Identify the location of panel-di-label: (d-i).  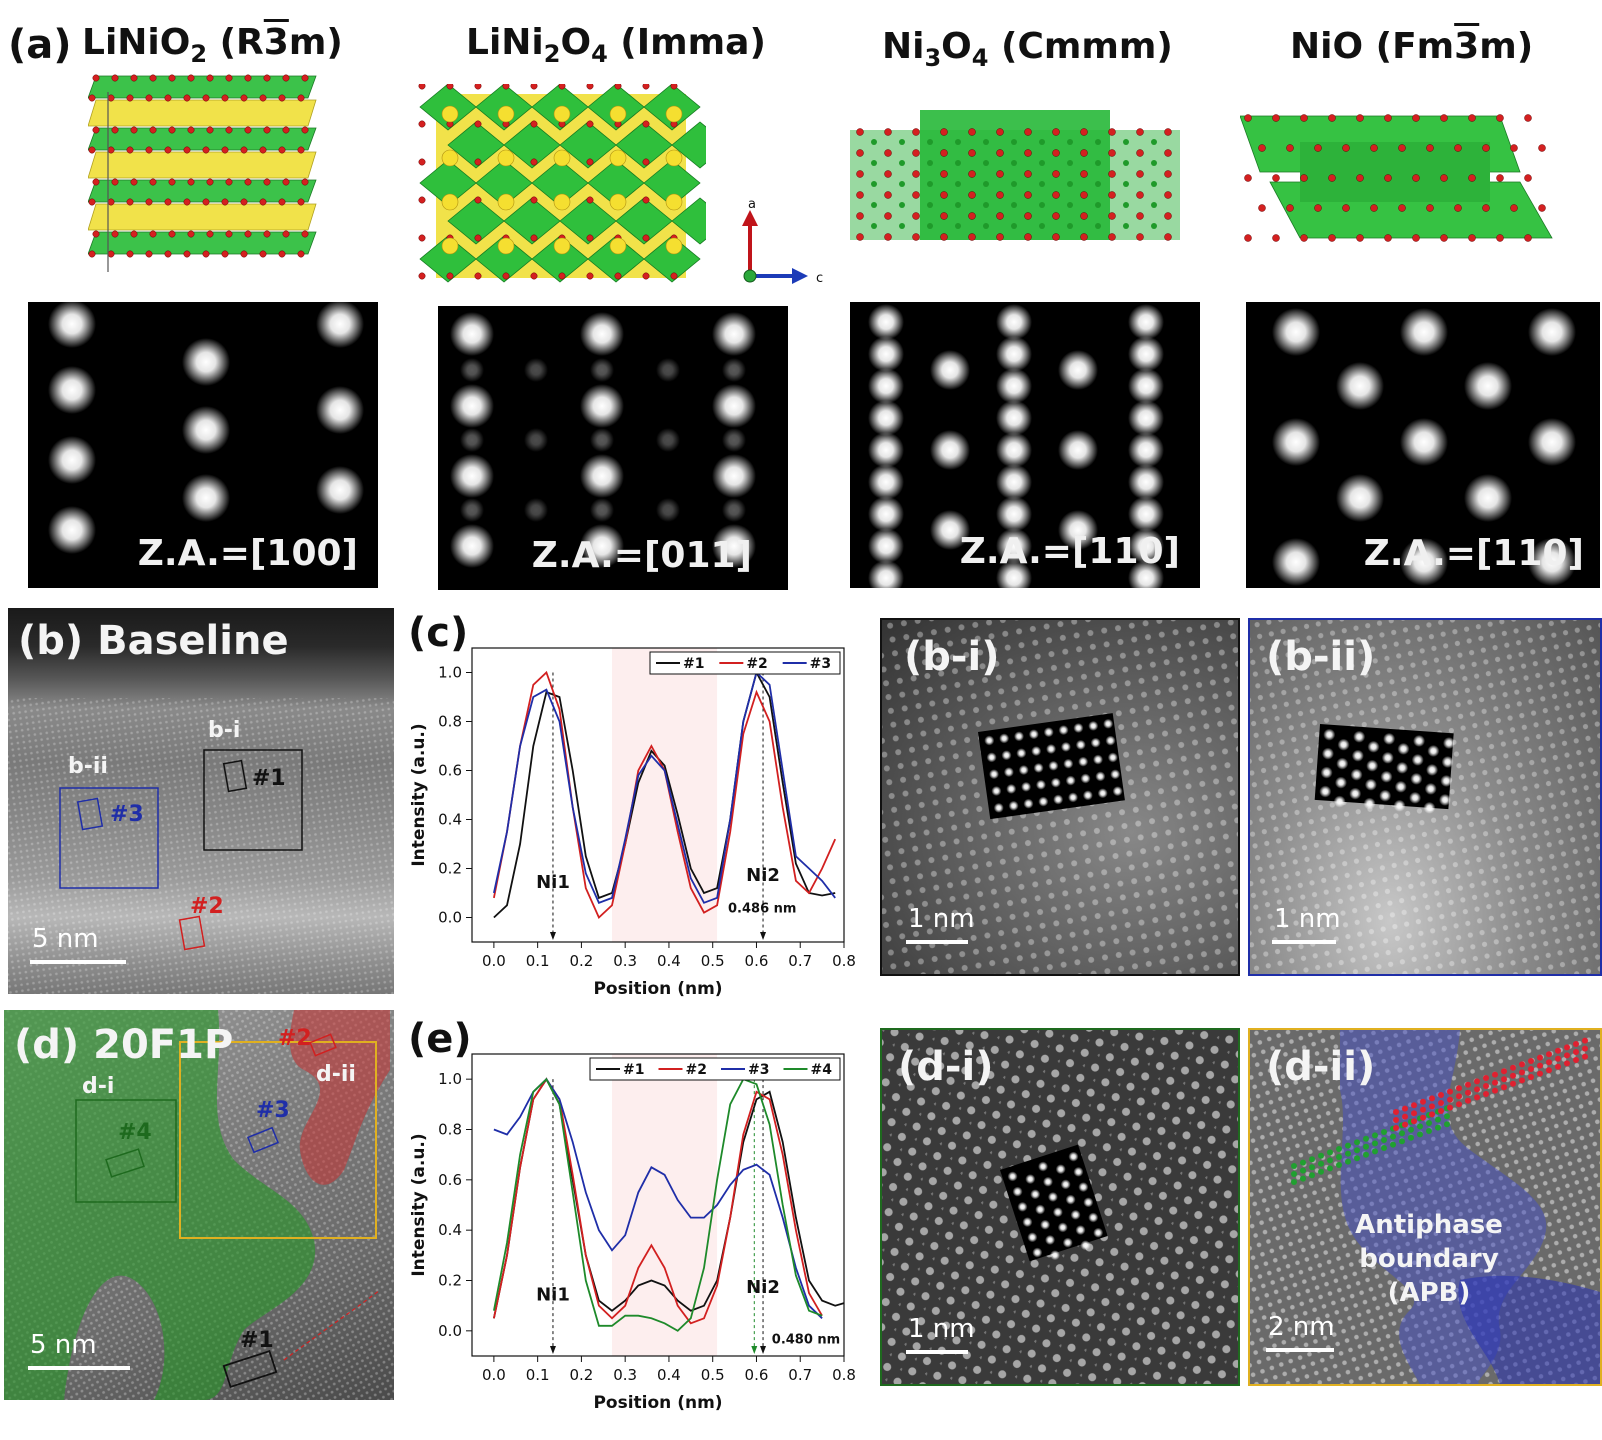
(946, 1067).